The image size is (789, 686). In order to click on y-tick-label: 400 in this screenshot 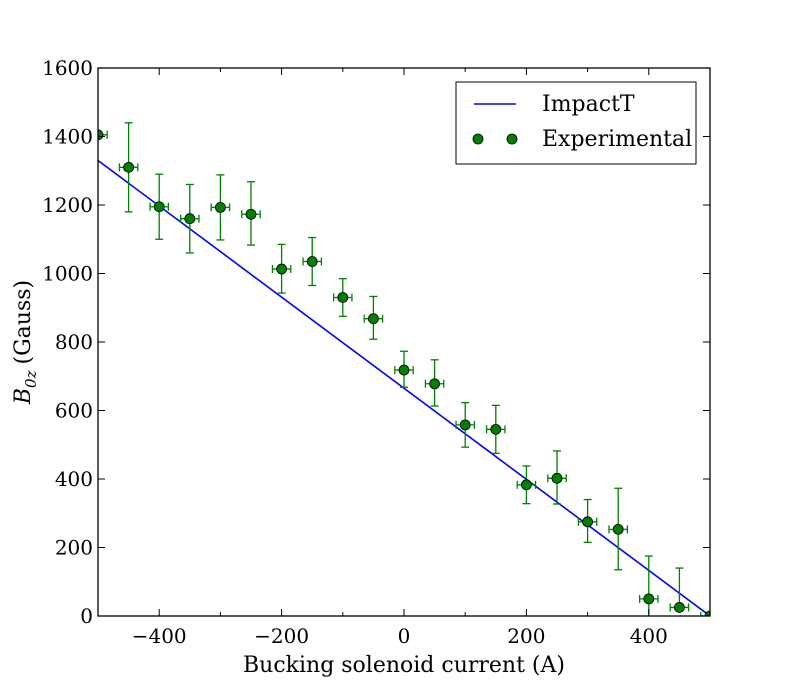, I will do `click(74, 479)`.